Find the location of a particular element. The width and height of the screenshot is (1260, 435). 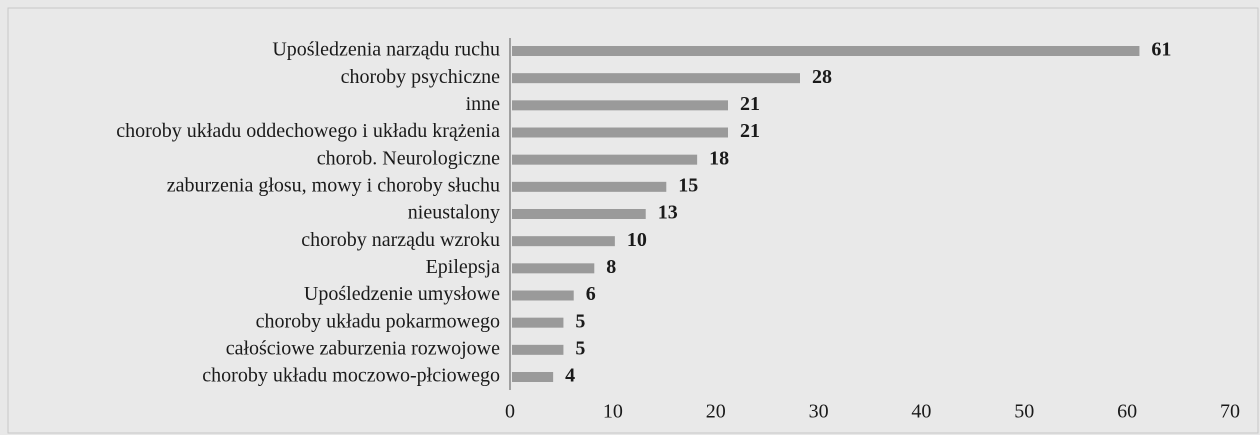

y-tick-label: Epilepsja is located at coordinates (463, 267).